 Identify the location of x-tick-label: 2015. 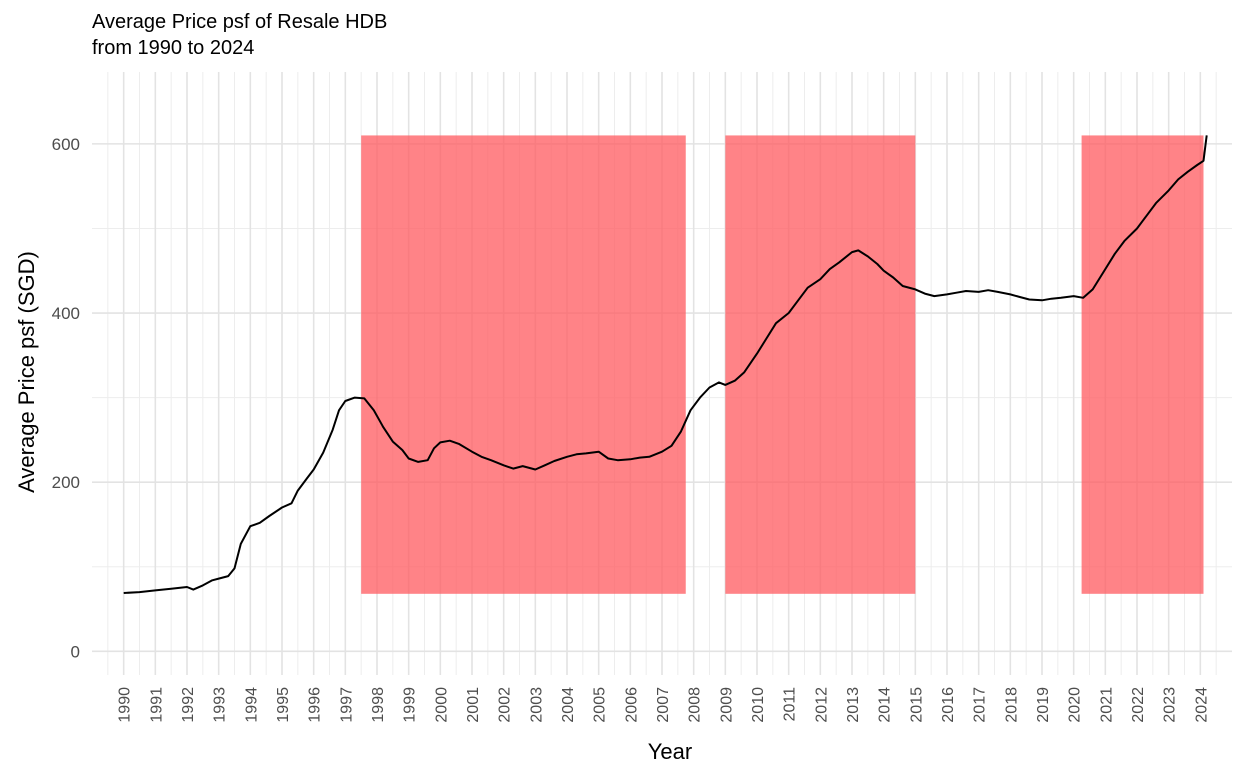
(916, 705).